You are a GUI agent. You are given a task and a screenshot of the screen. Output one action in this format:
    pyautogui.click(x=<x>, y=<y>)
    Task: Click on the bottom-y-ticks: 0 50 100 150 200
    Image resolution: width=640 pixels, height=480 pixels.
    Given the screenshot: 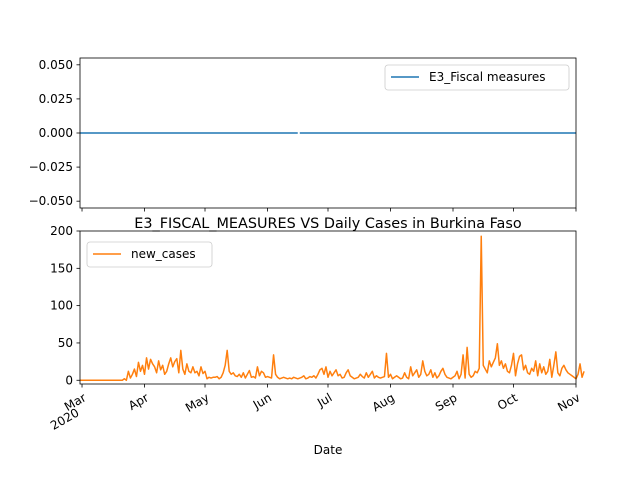 What is the action you would take?
    pyautogui.click(x=65, y=305)
    